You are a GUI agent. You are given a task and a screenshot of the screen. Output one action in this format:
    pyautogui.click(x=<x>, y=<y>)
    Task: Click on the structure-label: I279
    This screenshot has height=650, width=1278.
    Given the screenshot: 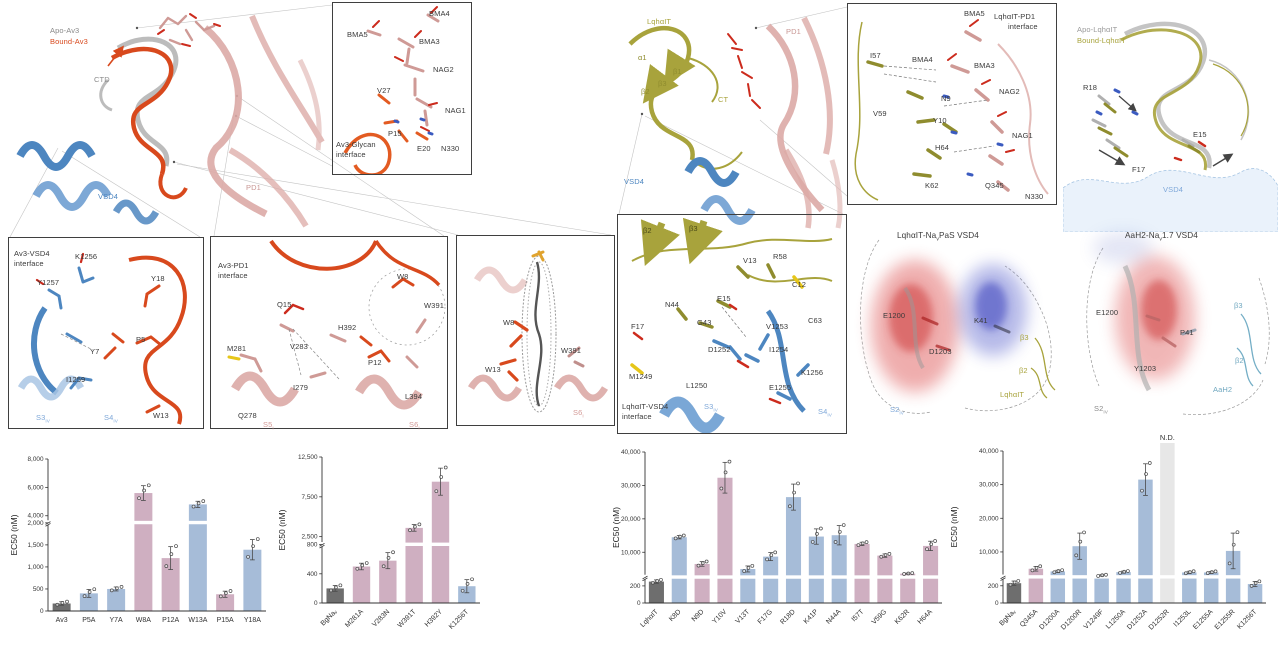 What is the action you would take?
    pyautogui.click(x=300, y=387)
    